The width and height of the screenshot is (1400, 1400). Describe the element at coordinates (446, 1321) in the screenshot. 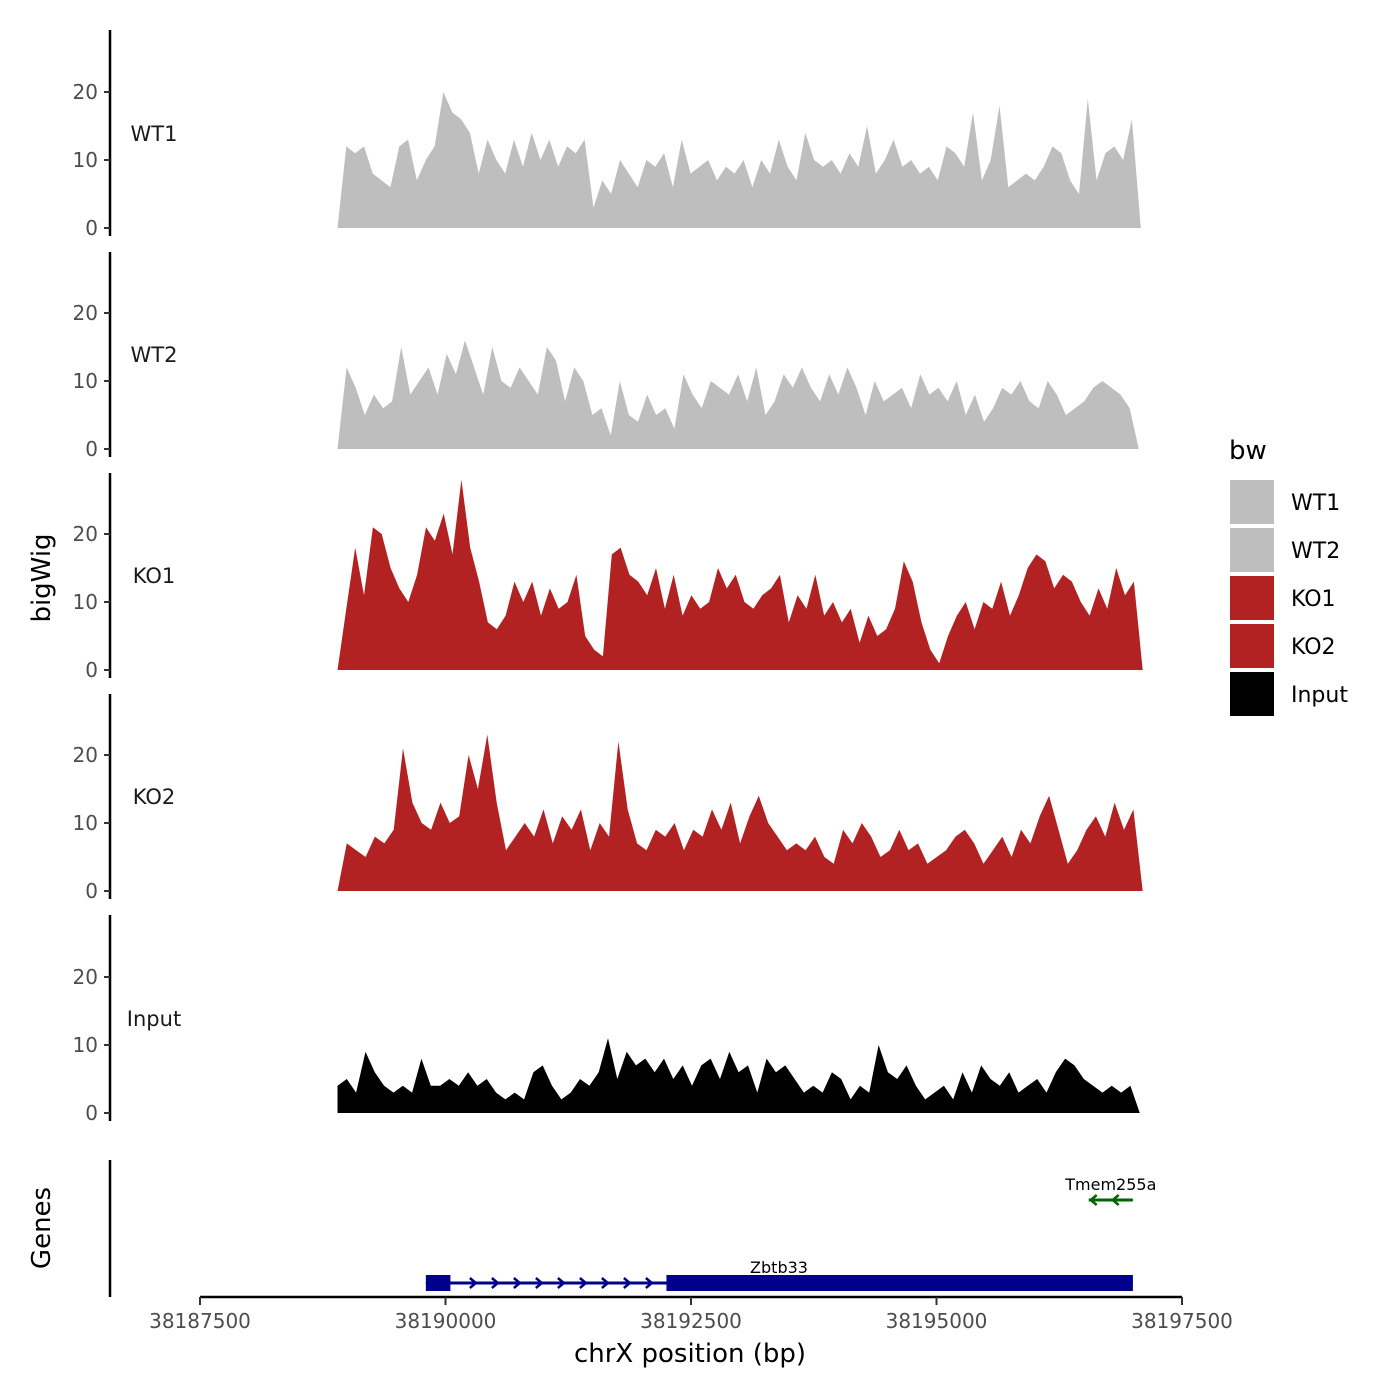

I see `x-tick-label: 38190000` at that location.